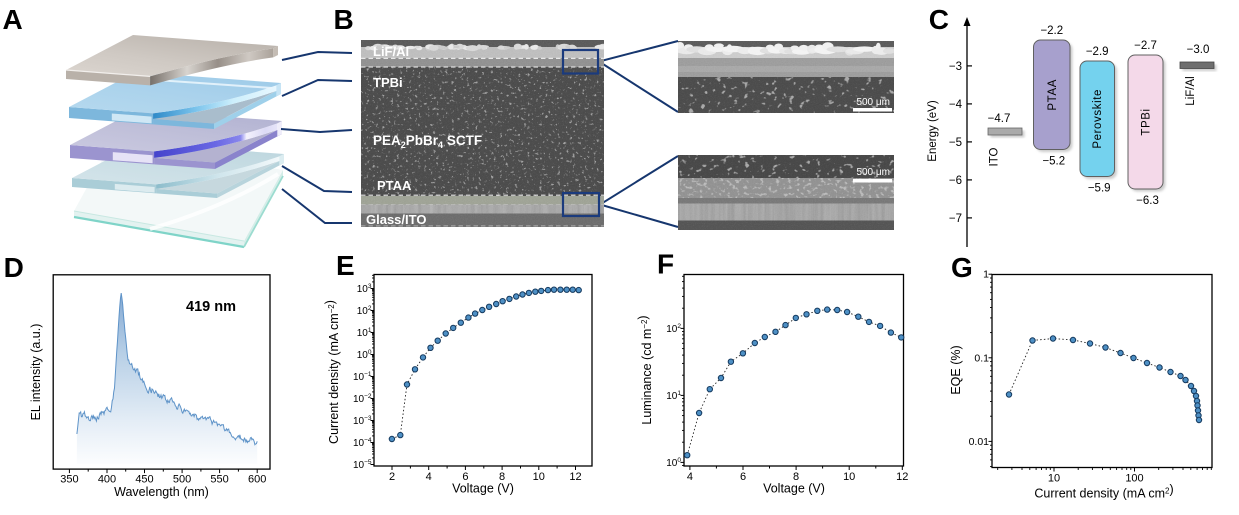 The image size is (1239, 515). I want to click on svg-text: 2, so click(392, 477).